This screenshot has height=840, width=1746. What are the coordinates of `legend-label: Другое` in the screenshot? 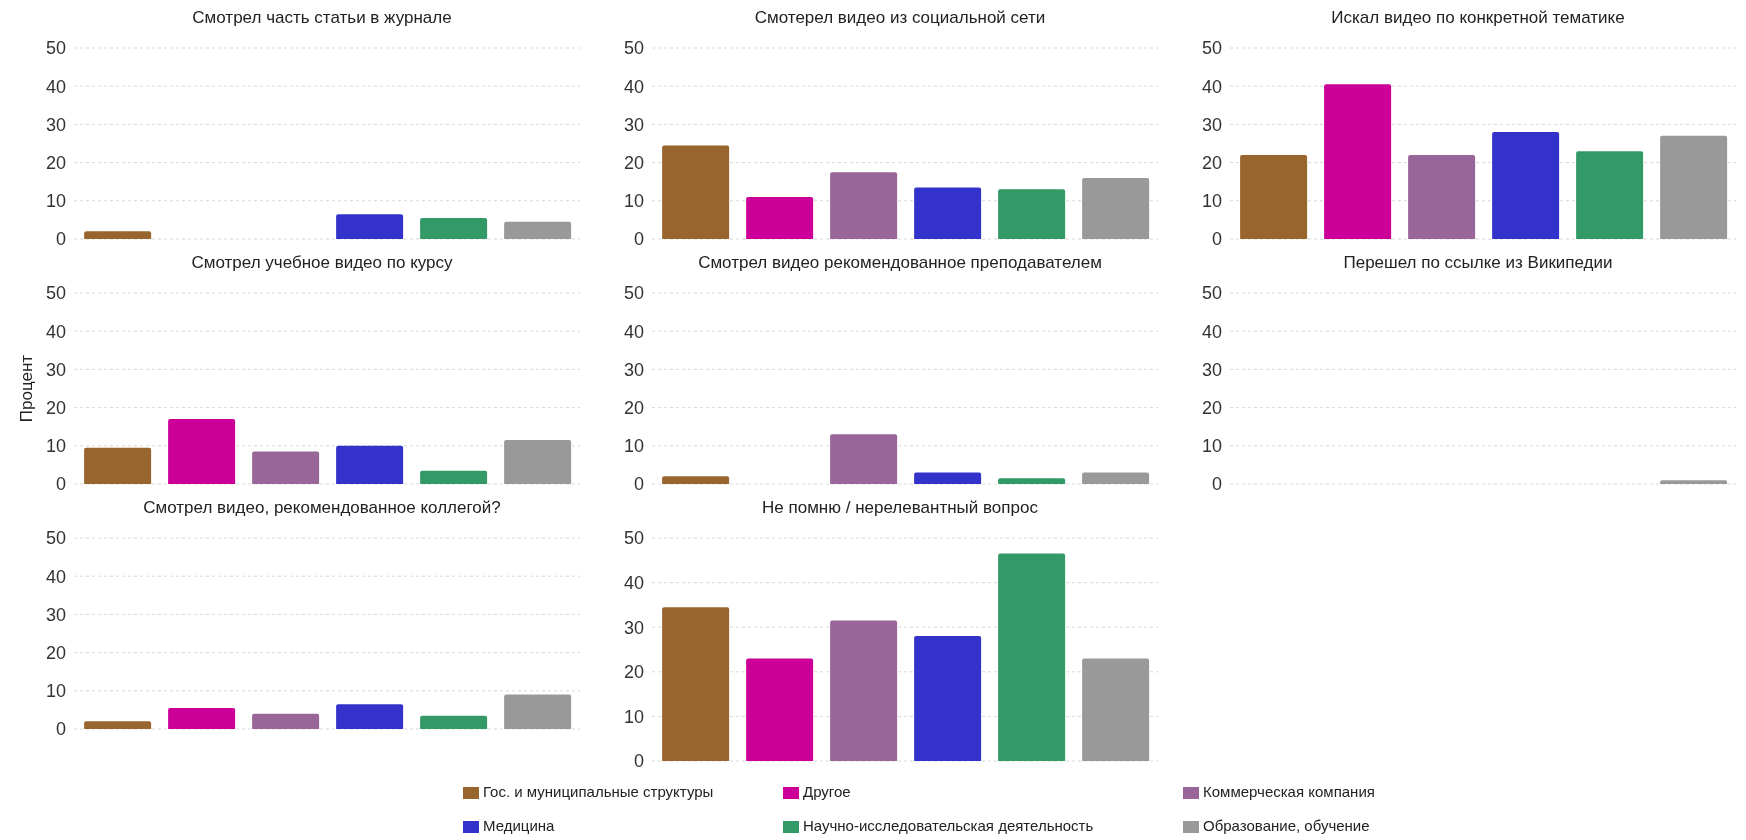 It's located at (827, 792).